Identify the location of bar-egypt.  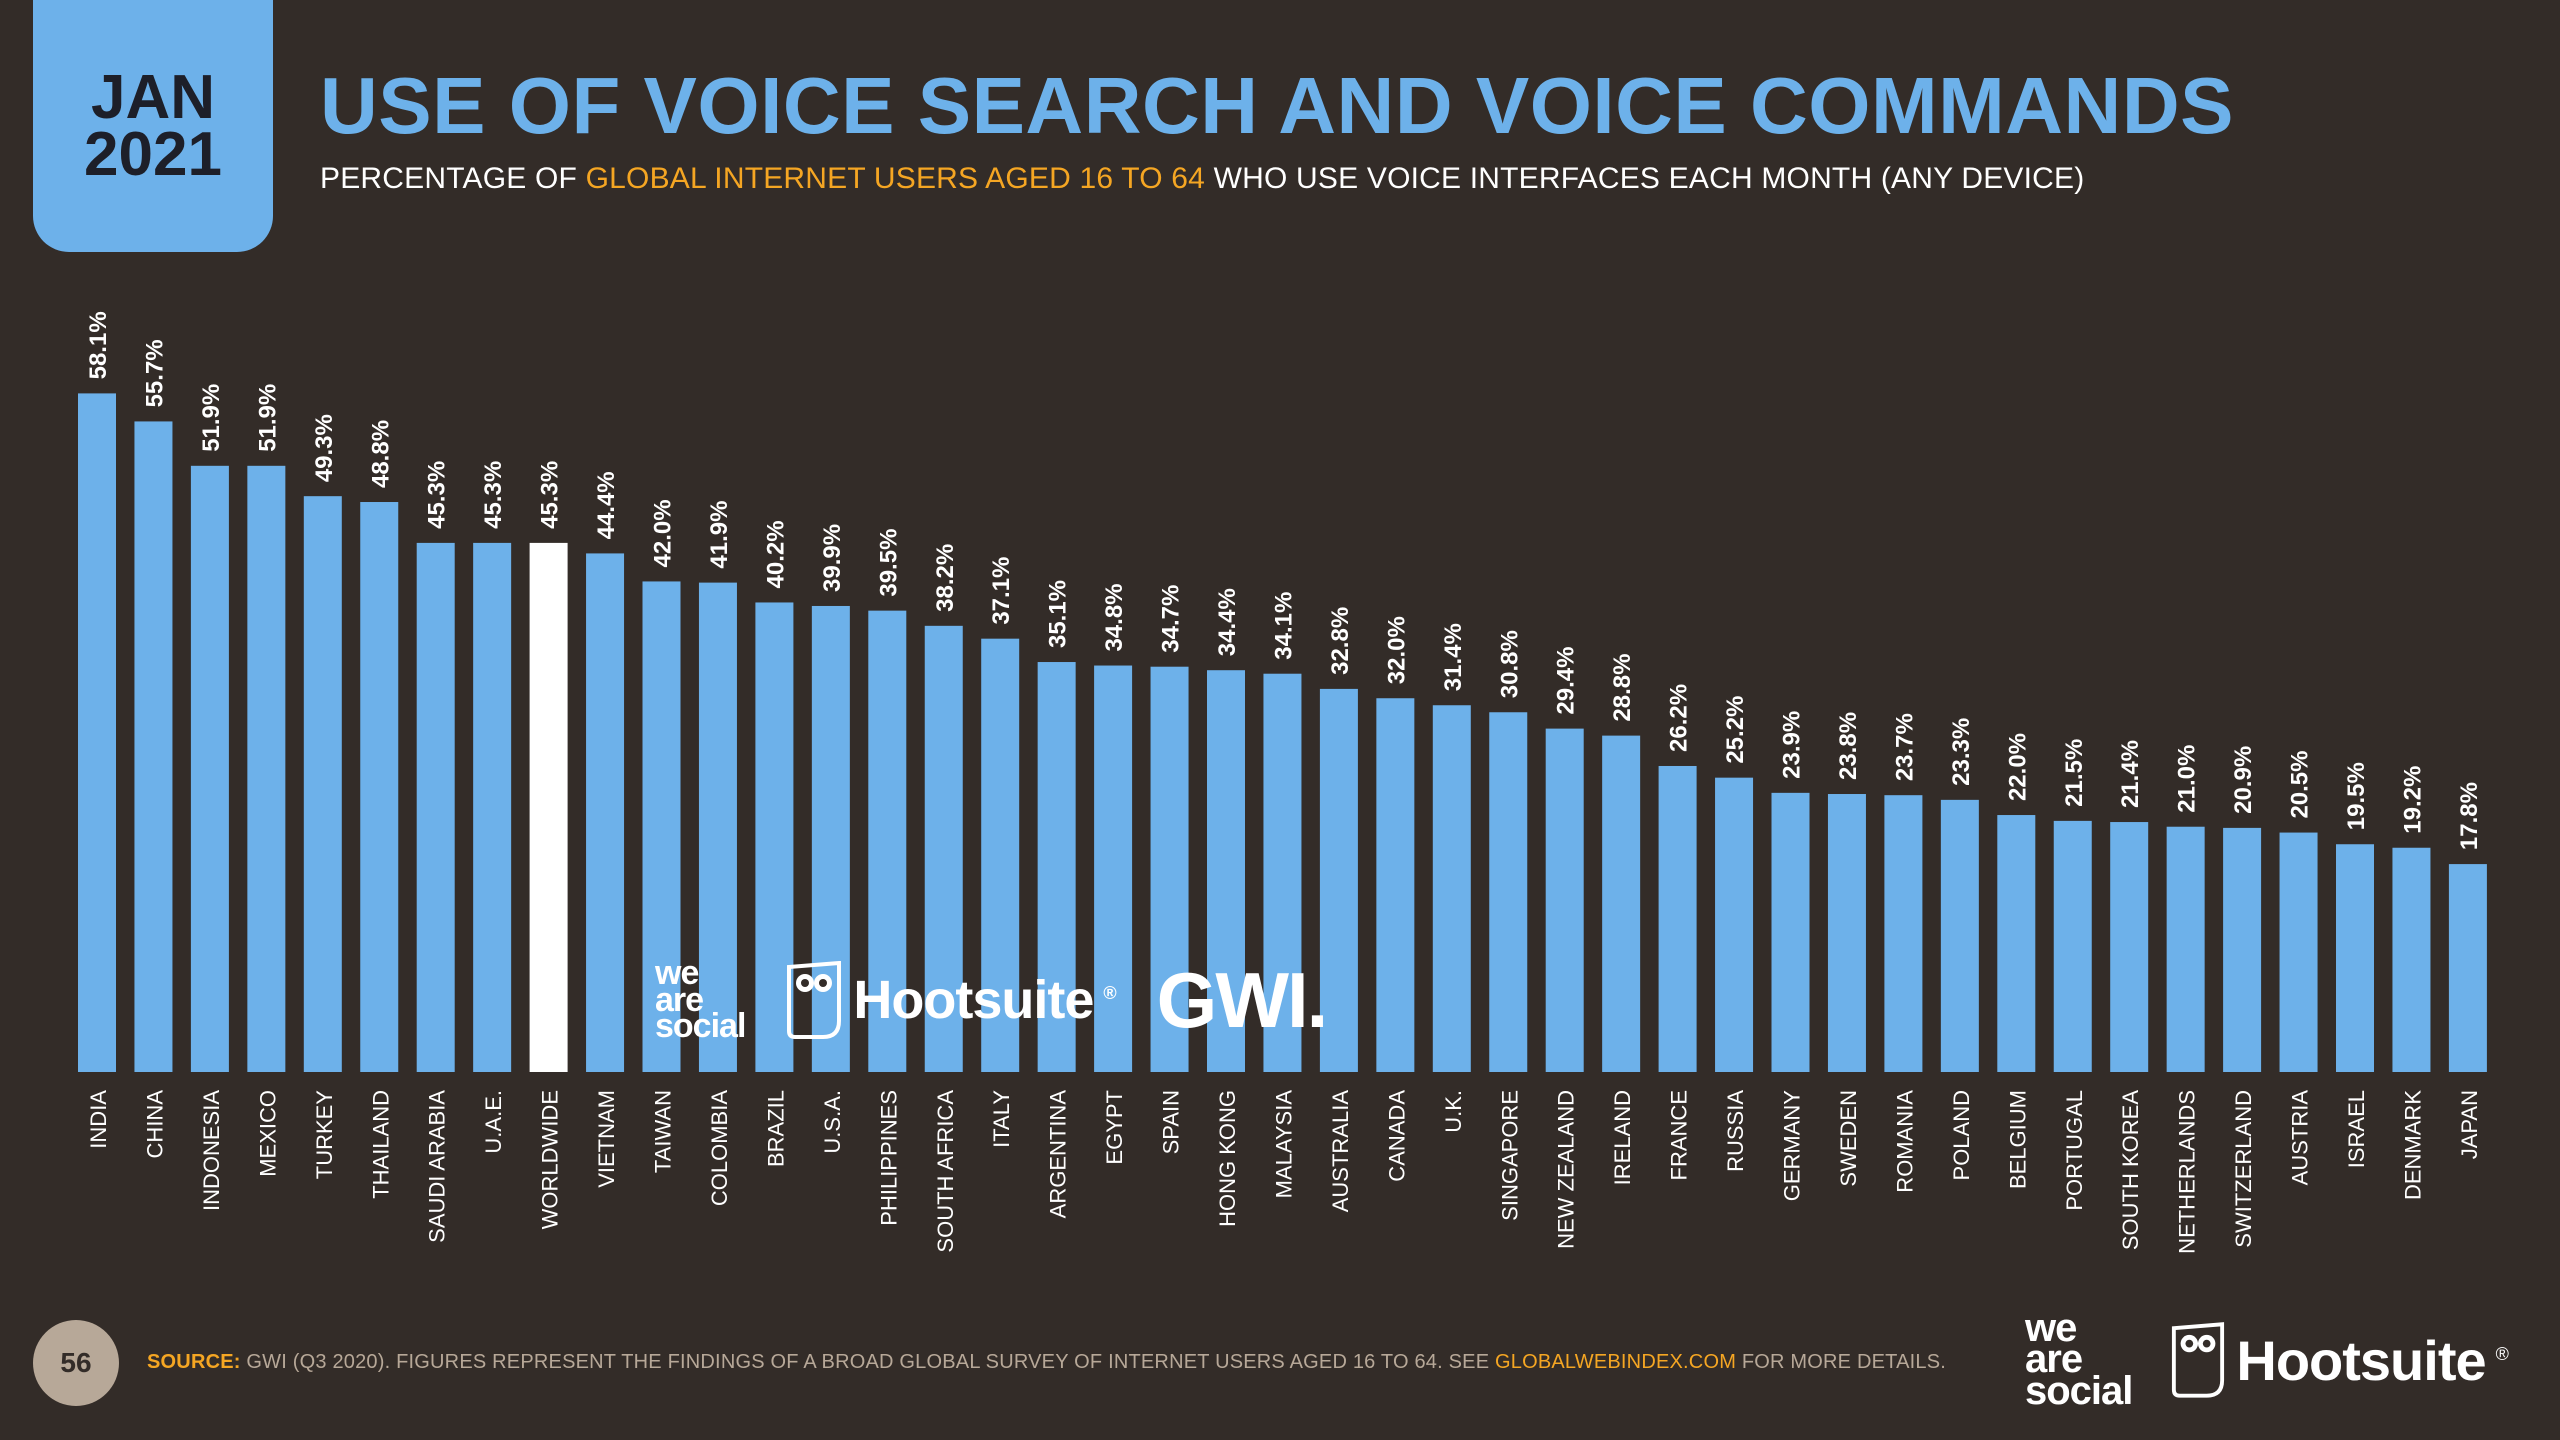
(1113, 868).